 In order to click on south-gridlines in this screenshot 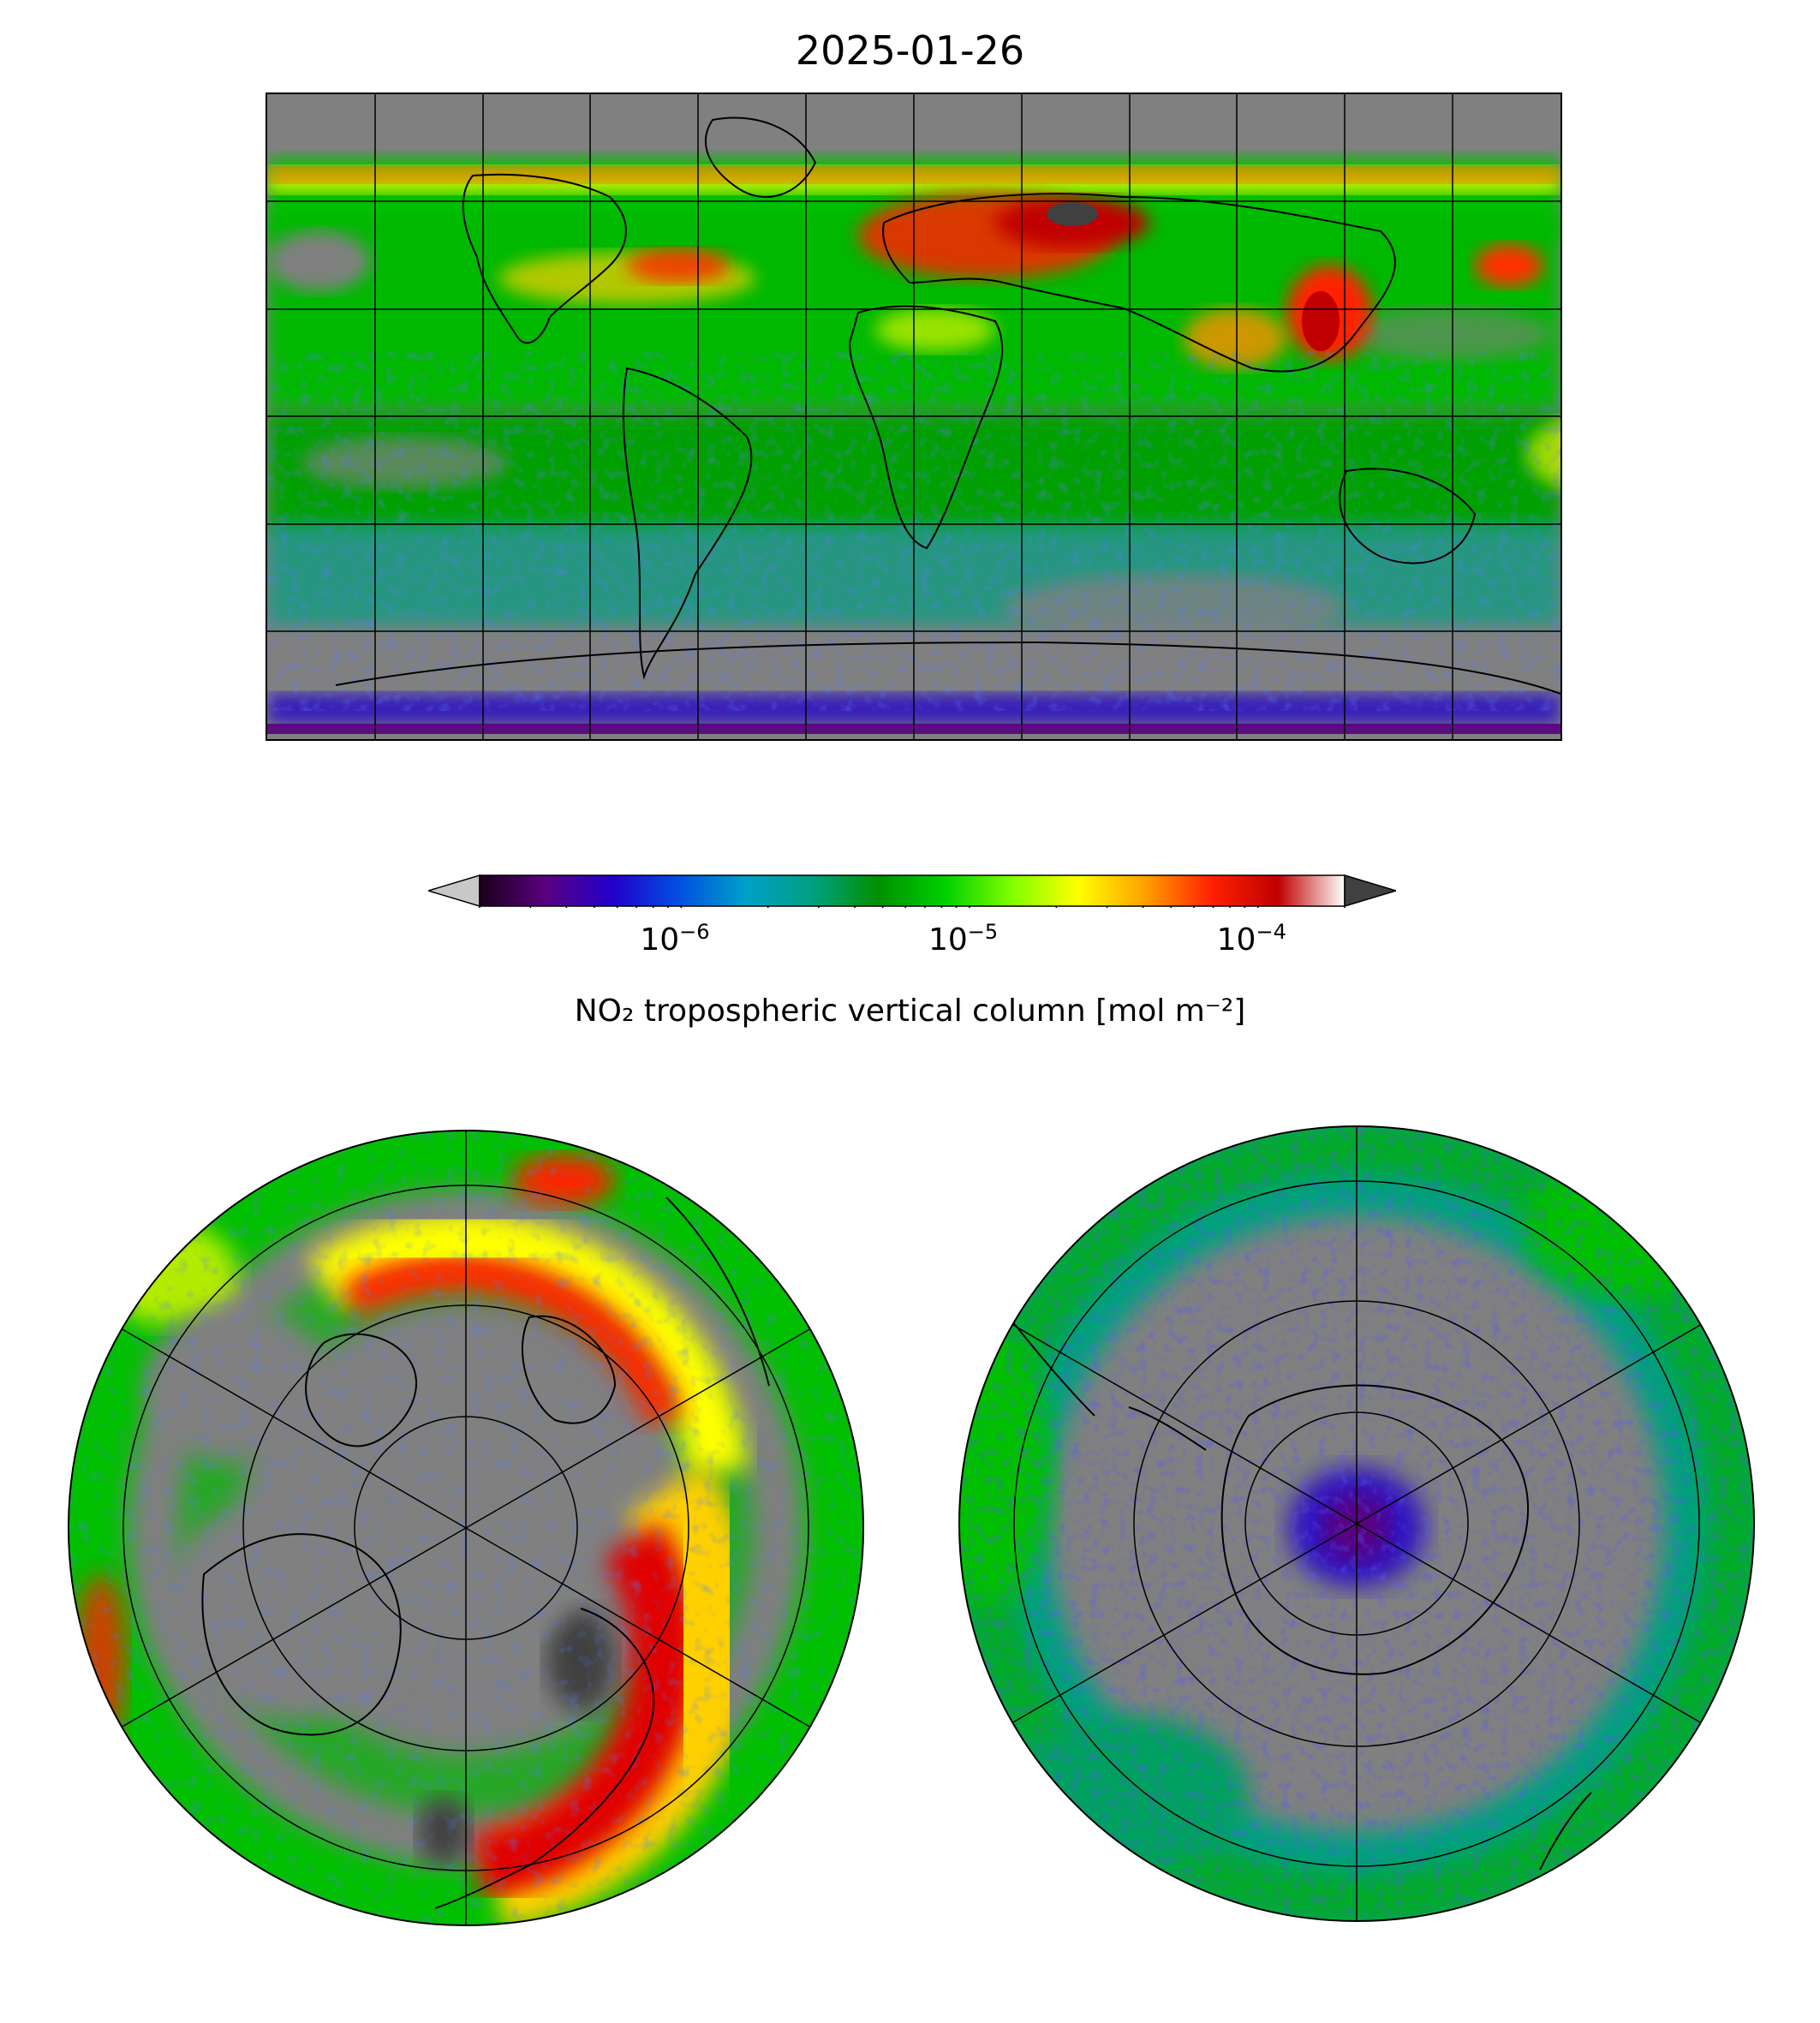, I will do `click(1357, 1523)`.